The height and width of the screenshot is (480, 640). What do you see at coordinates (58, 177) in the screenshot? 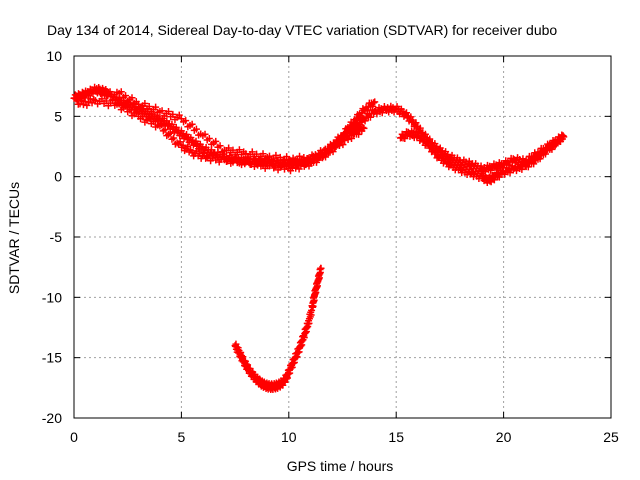
I see `y-tick-label: 0` at bounding box center [58, 177].